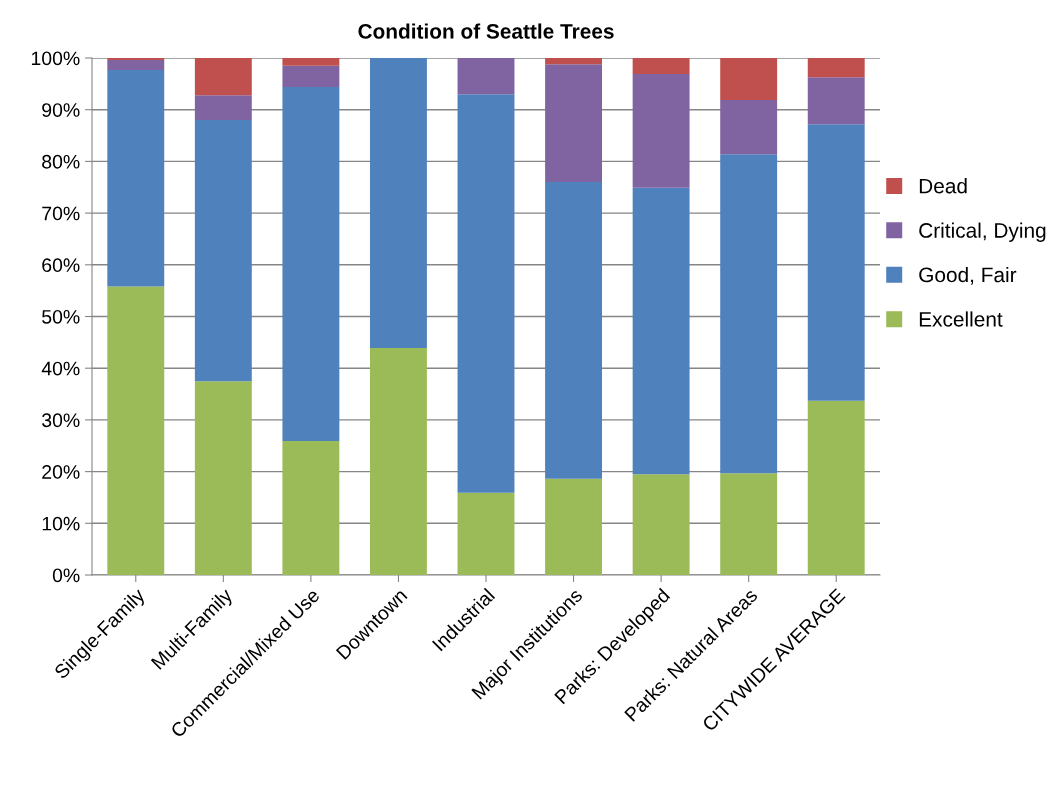 The image size is (1048, 787). What do you see at coordinates (961, 319) in the screenshot?
I see `legend-label: Excellent` at bounding box center [961, 319].